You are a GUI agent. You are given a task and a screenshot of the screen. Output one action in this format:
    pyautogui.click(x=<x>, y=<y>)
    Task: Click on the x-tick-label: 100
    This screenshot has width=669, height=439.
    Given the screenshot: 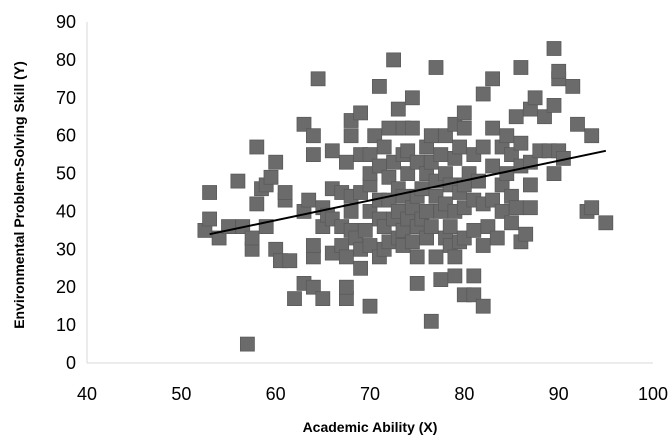 What is the action you would take?
    pyautogui.click(x=653, y=394)
    